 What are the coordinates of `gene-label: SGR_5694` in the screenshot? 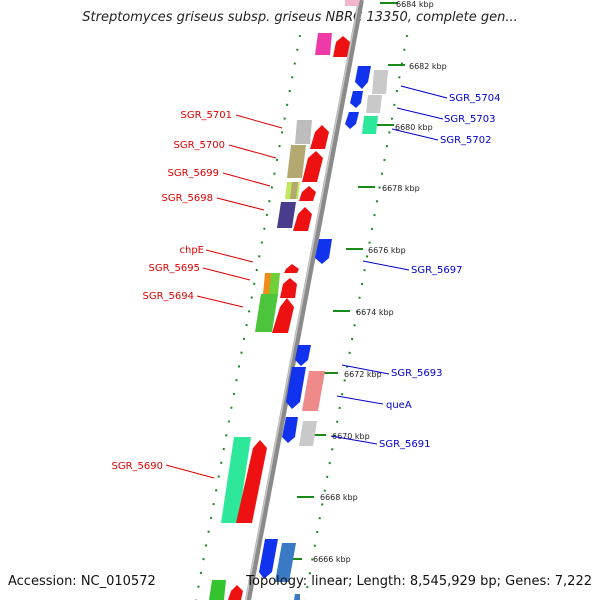 It's located at (169, 296).